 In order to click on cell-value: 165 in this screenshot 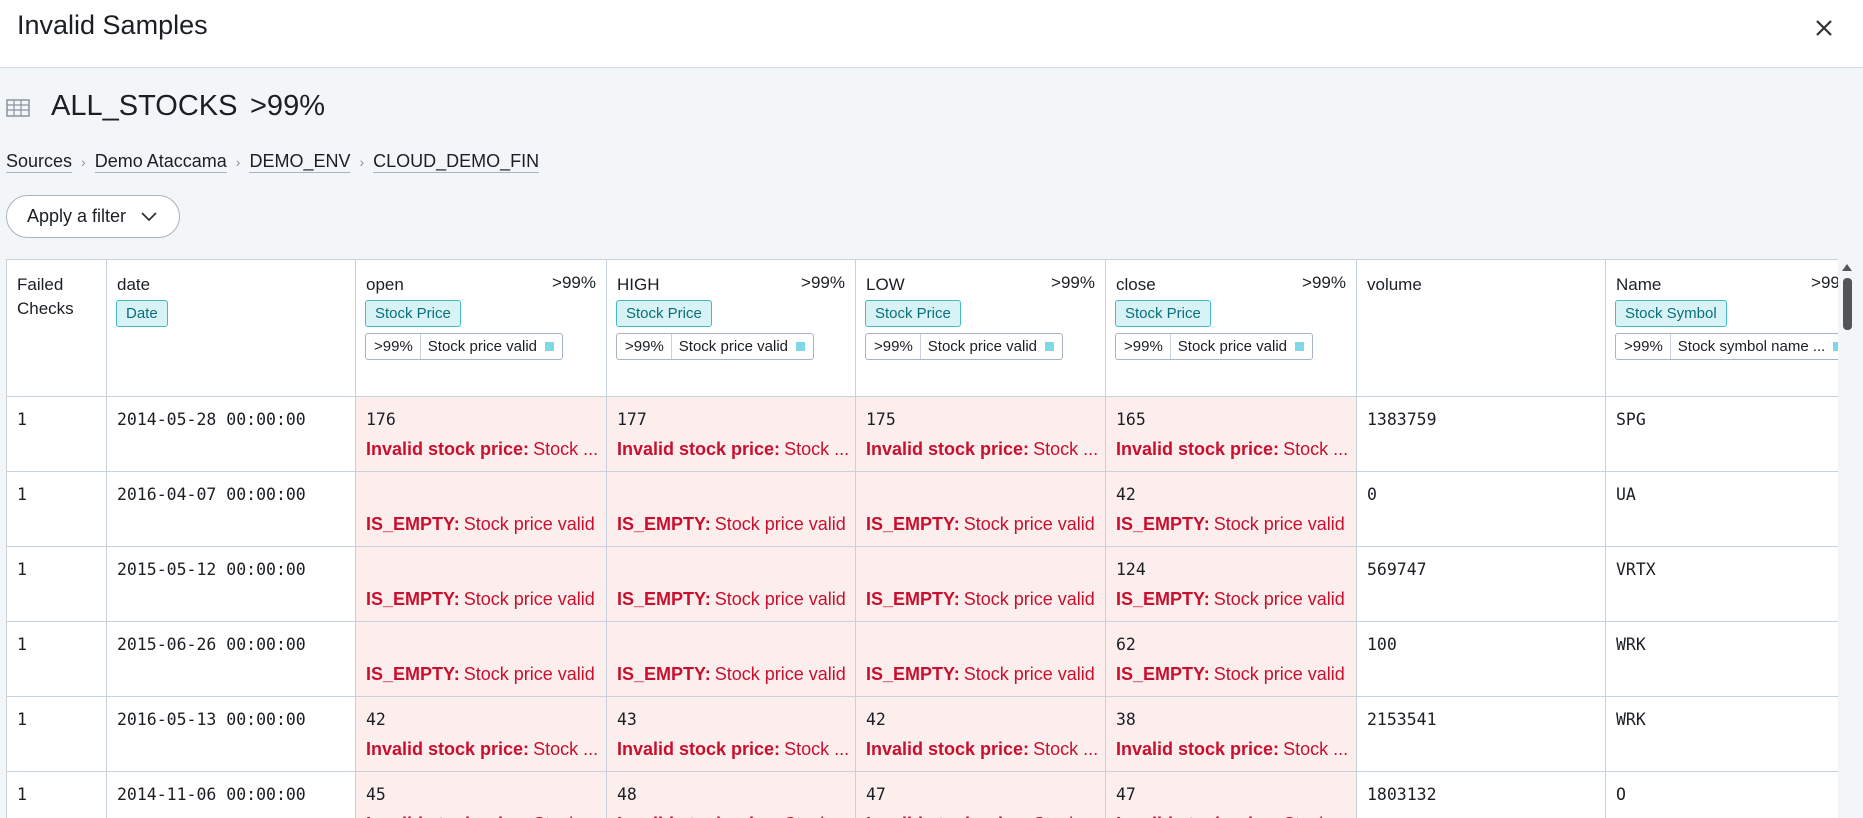, I will do `click(1131, 419)`.